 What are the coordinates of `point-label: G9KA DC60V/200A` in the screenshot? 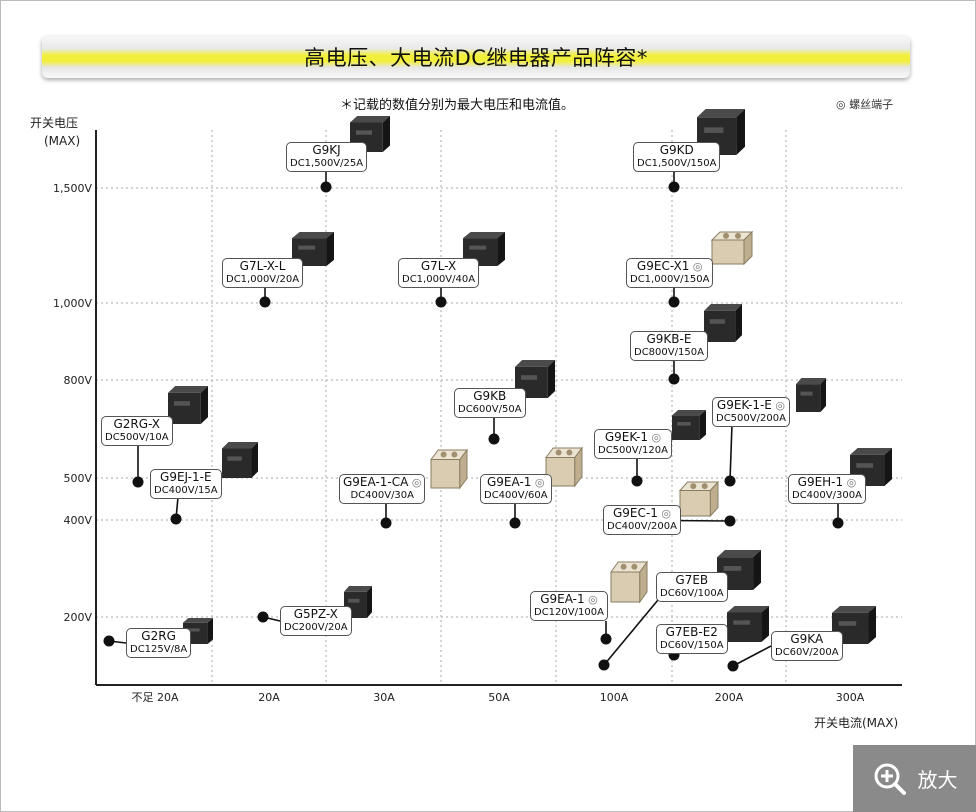 It's located at (807, 646).